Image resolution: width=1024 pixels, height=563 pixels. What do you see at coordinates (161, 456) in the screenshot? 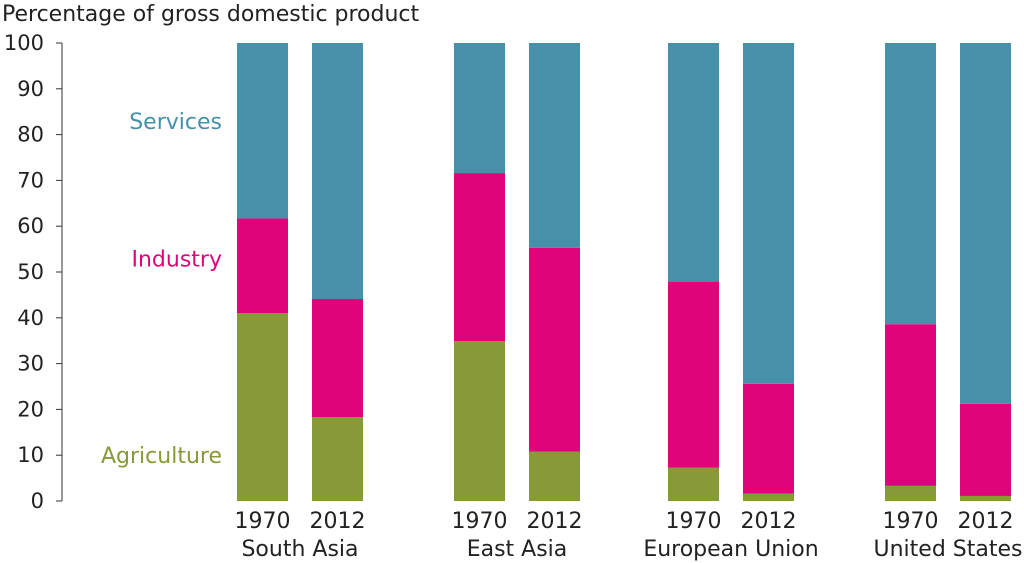
I see `series-label-agriculture: Agriculture` at bounding box center [161, 456].